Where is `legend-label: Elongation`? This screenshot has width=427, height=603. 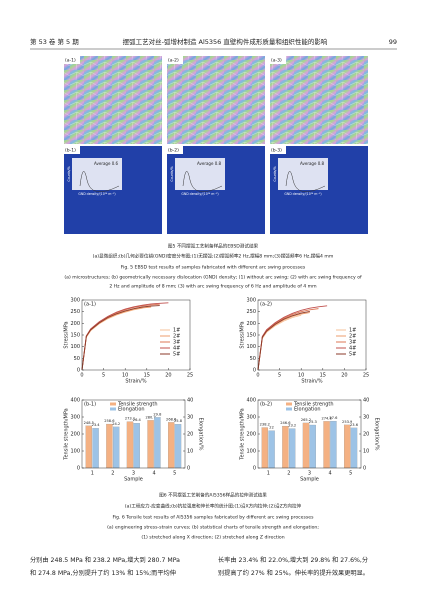
legend-label: Elongation is located at coordinates (131, 410).